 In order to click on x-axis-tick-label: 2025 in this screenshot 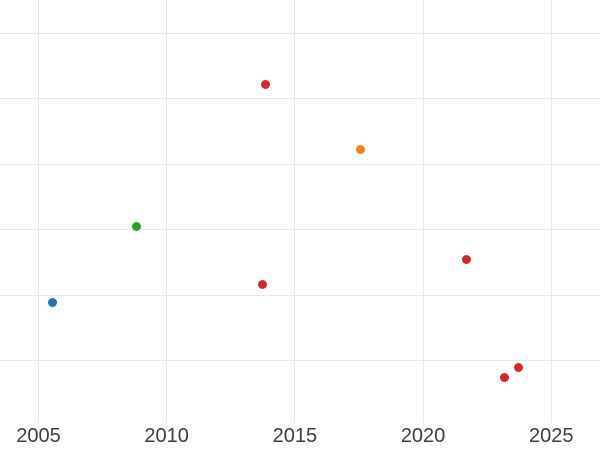, I will do `click(551, 436)`.